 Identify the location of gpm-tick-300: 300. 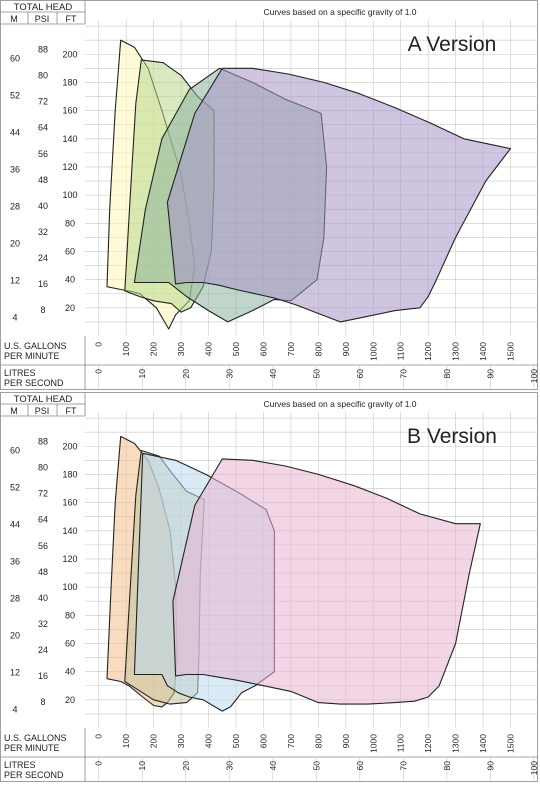
(181, 741).